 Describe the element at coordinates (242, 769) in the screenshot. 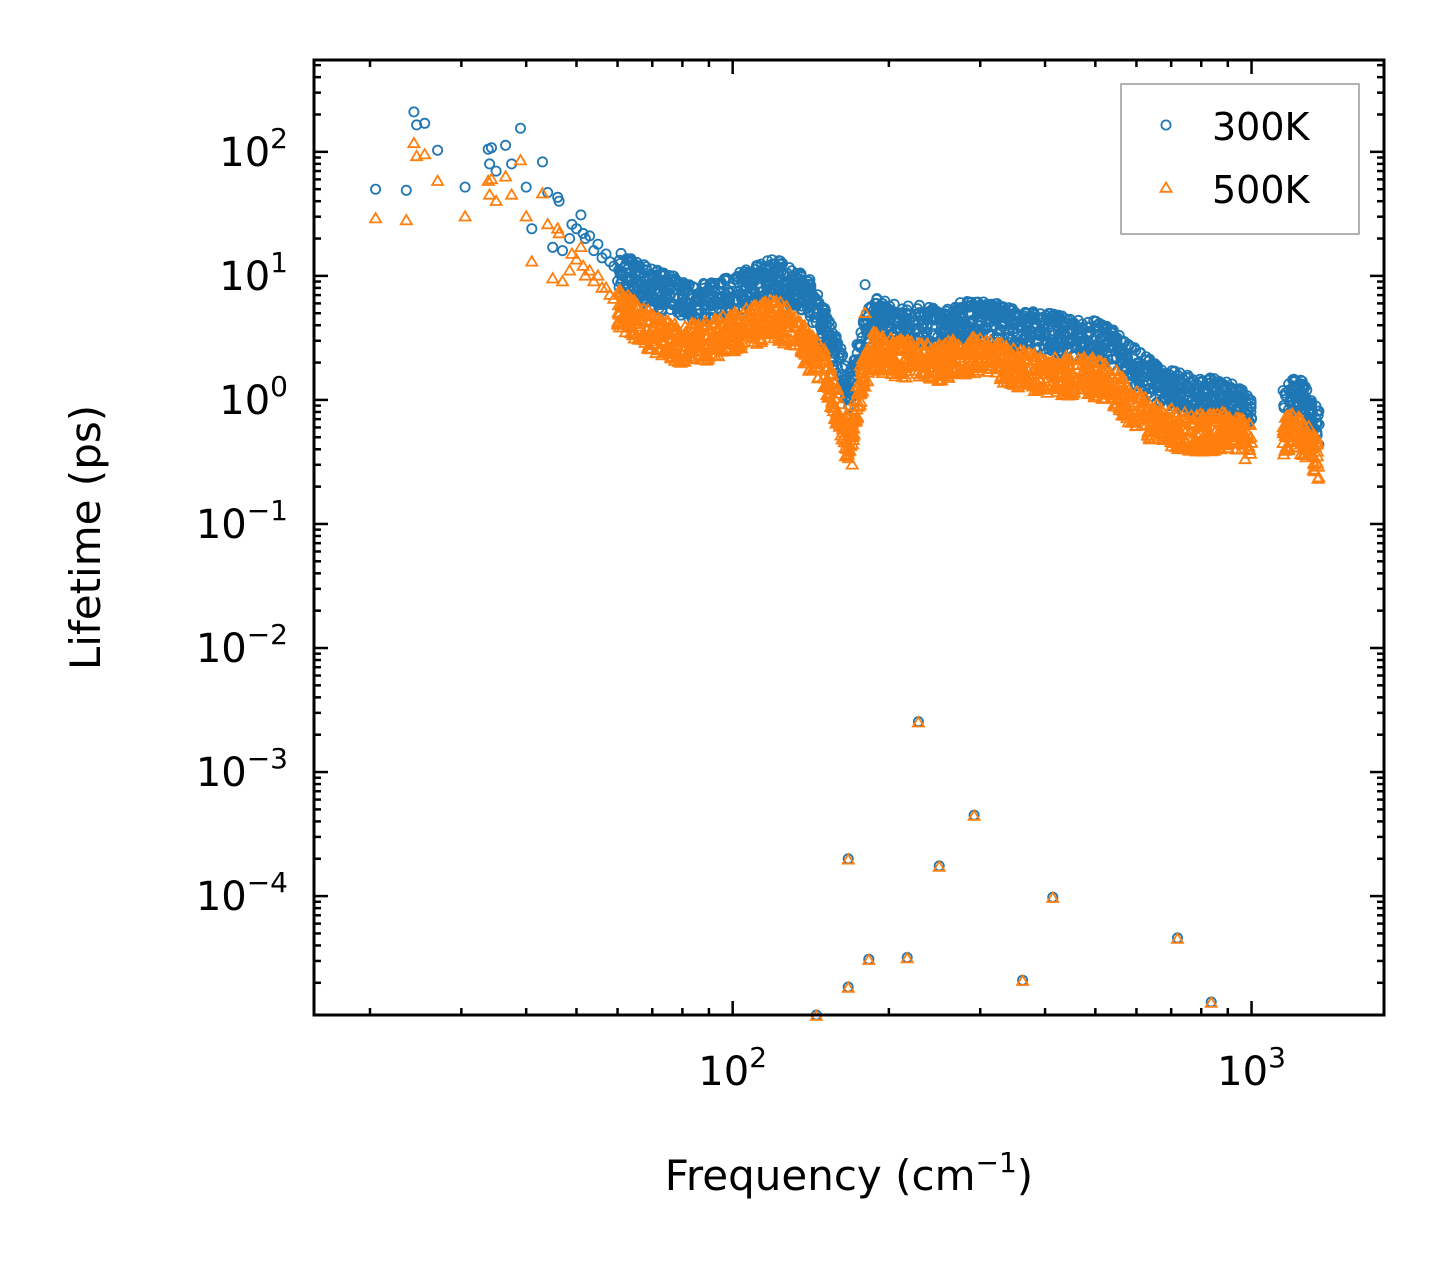

I see `y-tick-label: 10⁻³` at that location.